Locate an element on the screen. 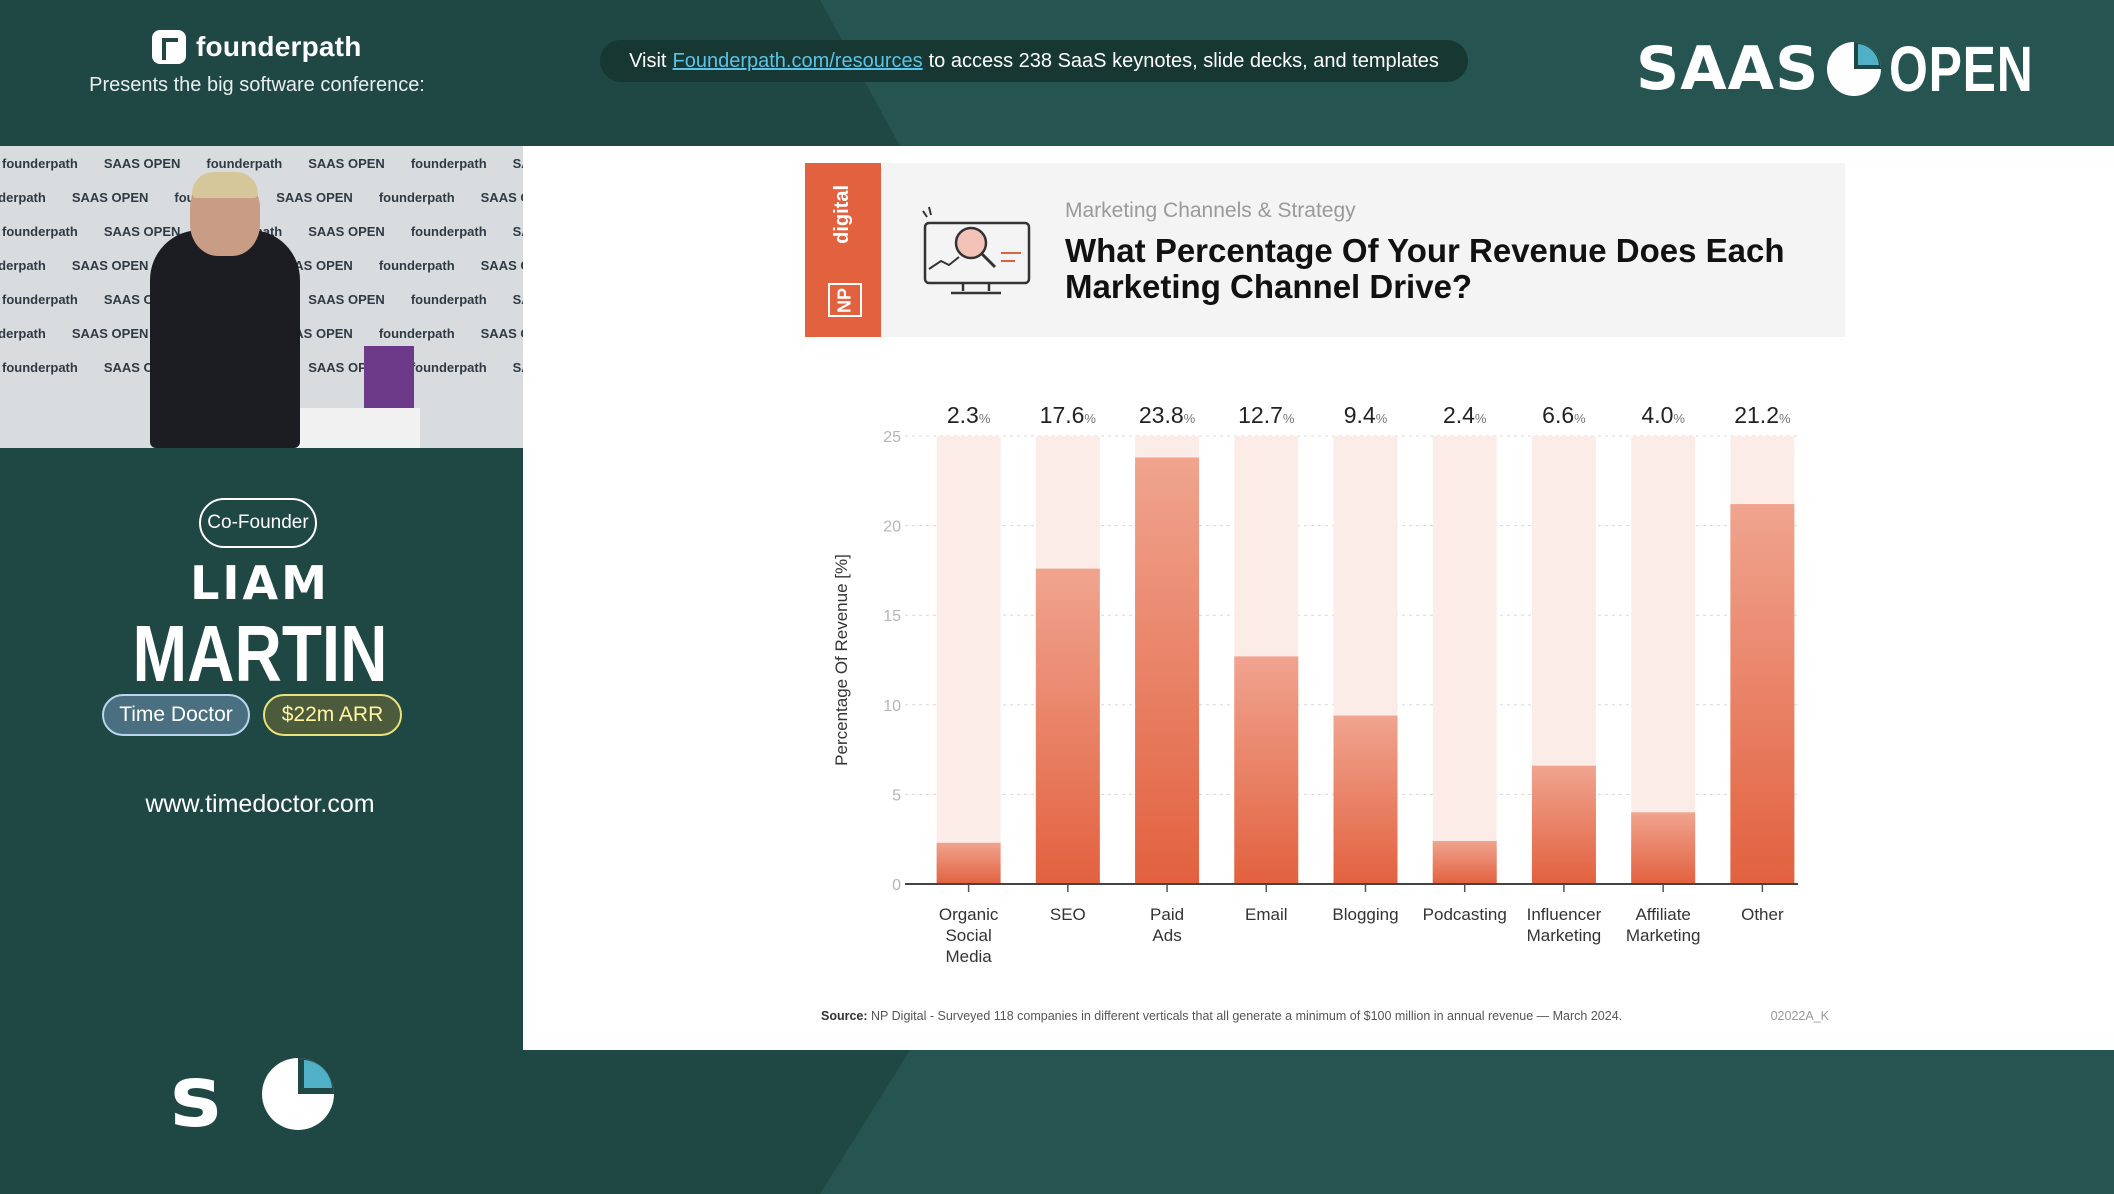  x-category-label-line: SEO is located at coordinates (1068, 914).